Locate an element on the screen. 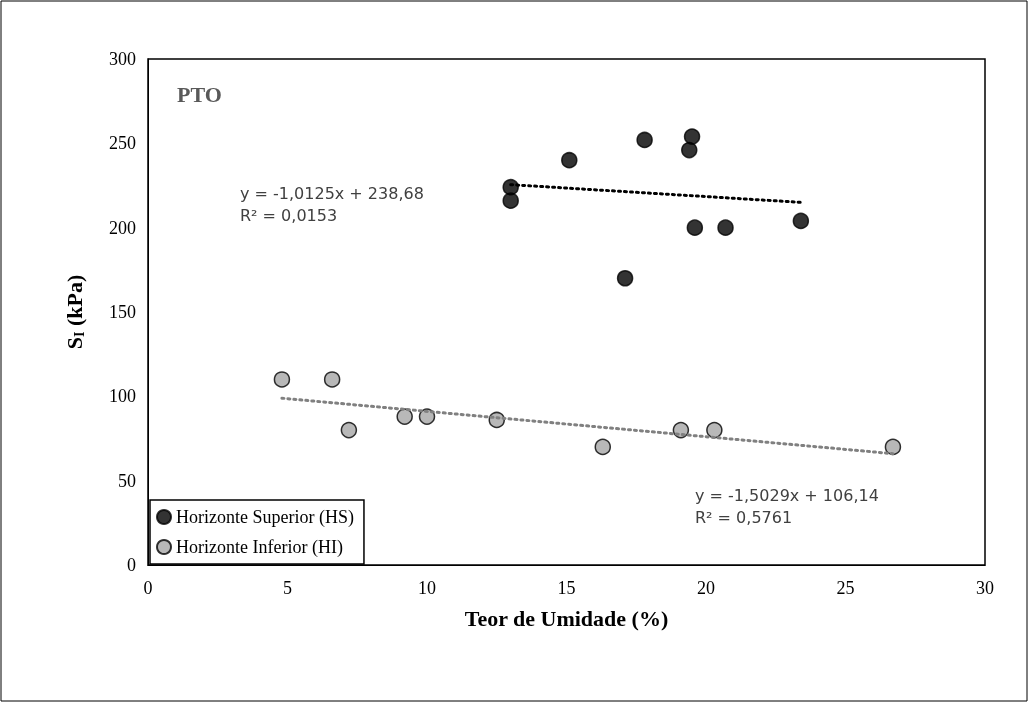 The image size is (1030, 702). annotation: y = -1,5029x + 106,14 R² = 0,5761 is located at coordinates (787, 506).